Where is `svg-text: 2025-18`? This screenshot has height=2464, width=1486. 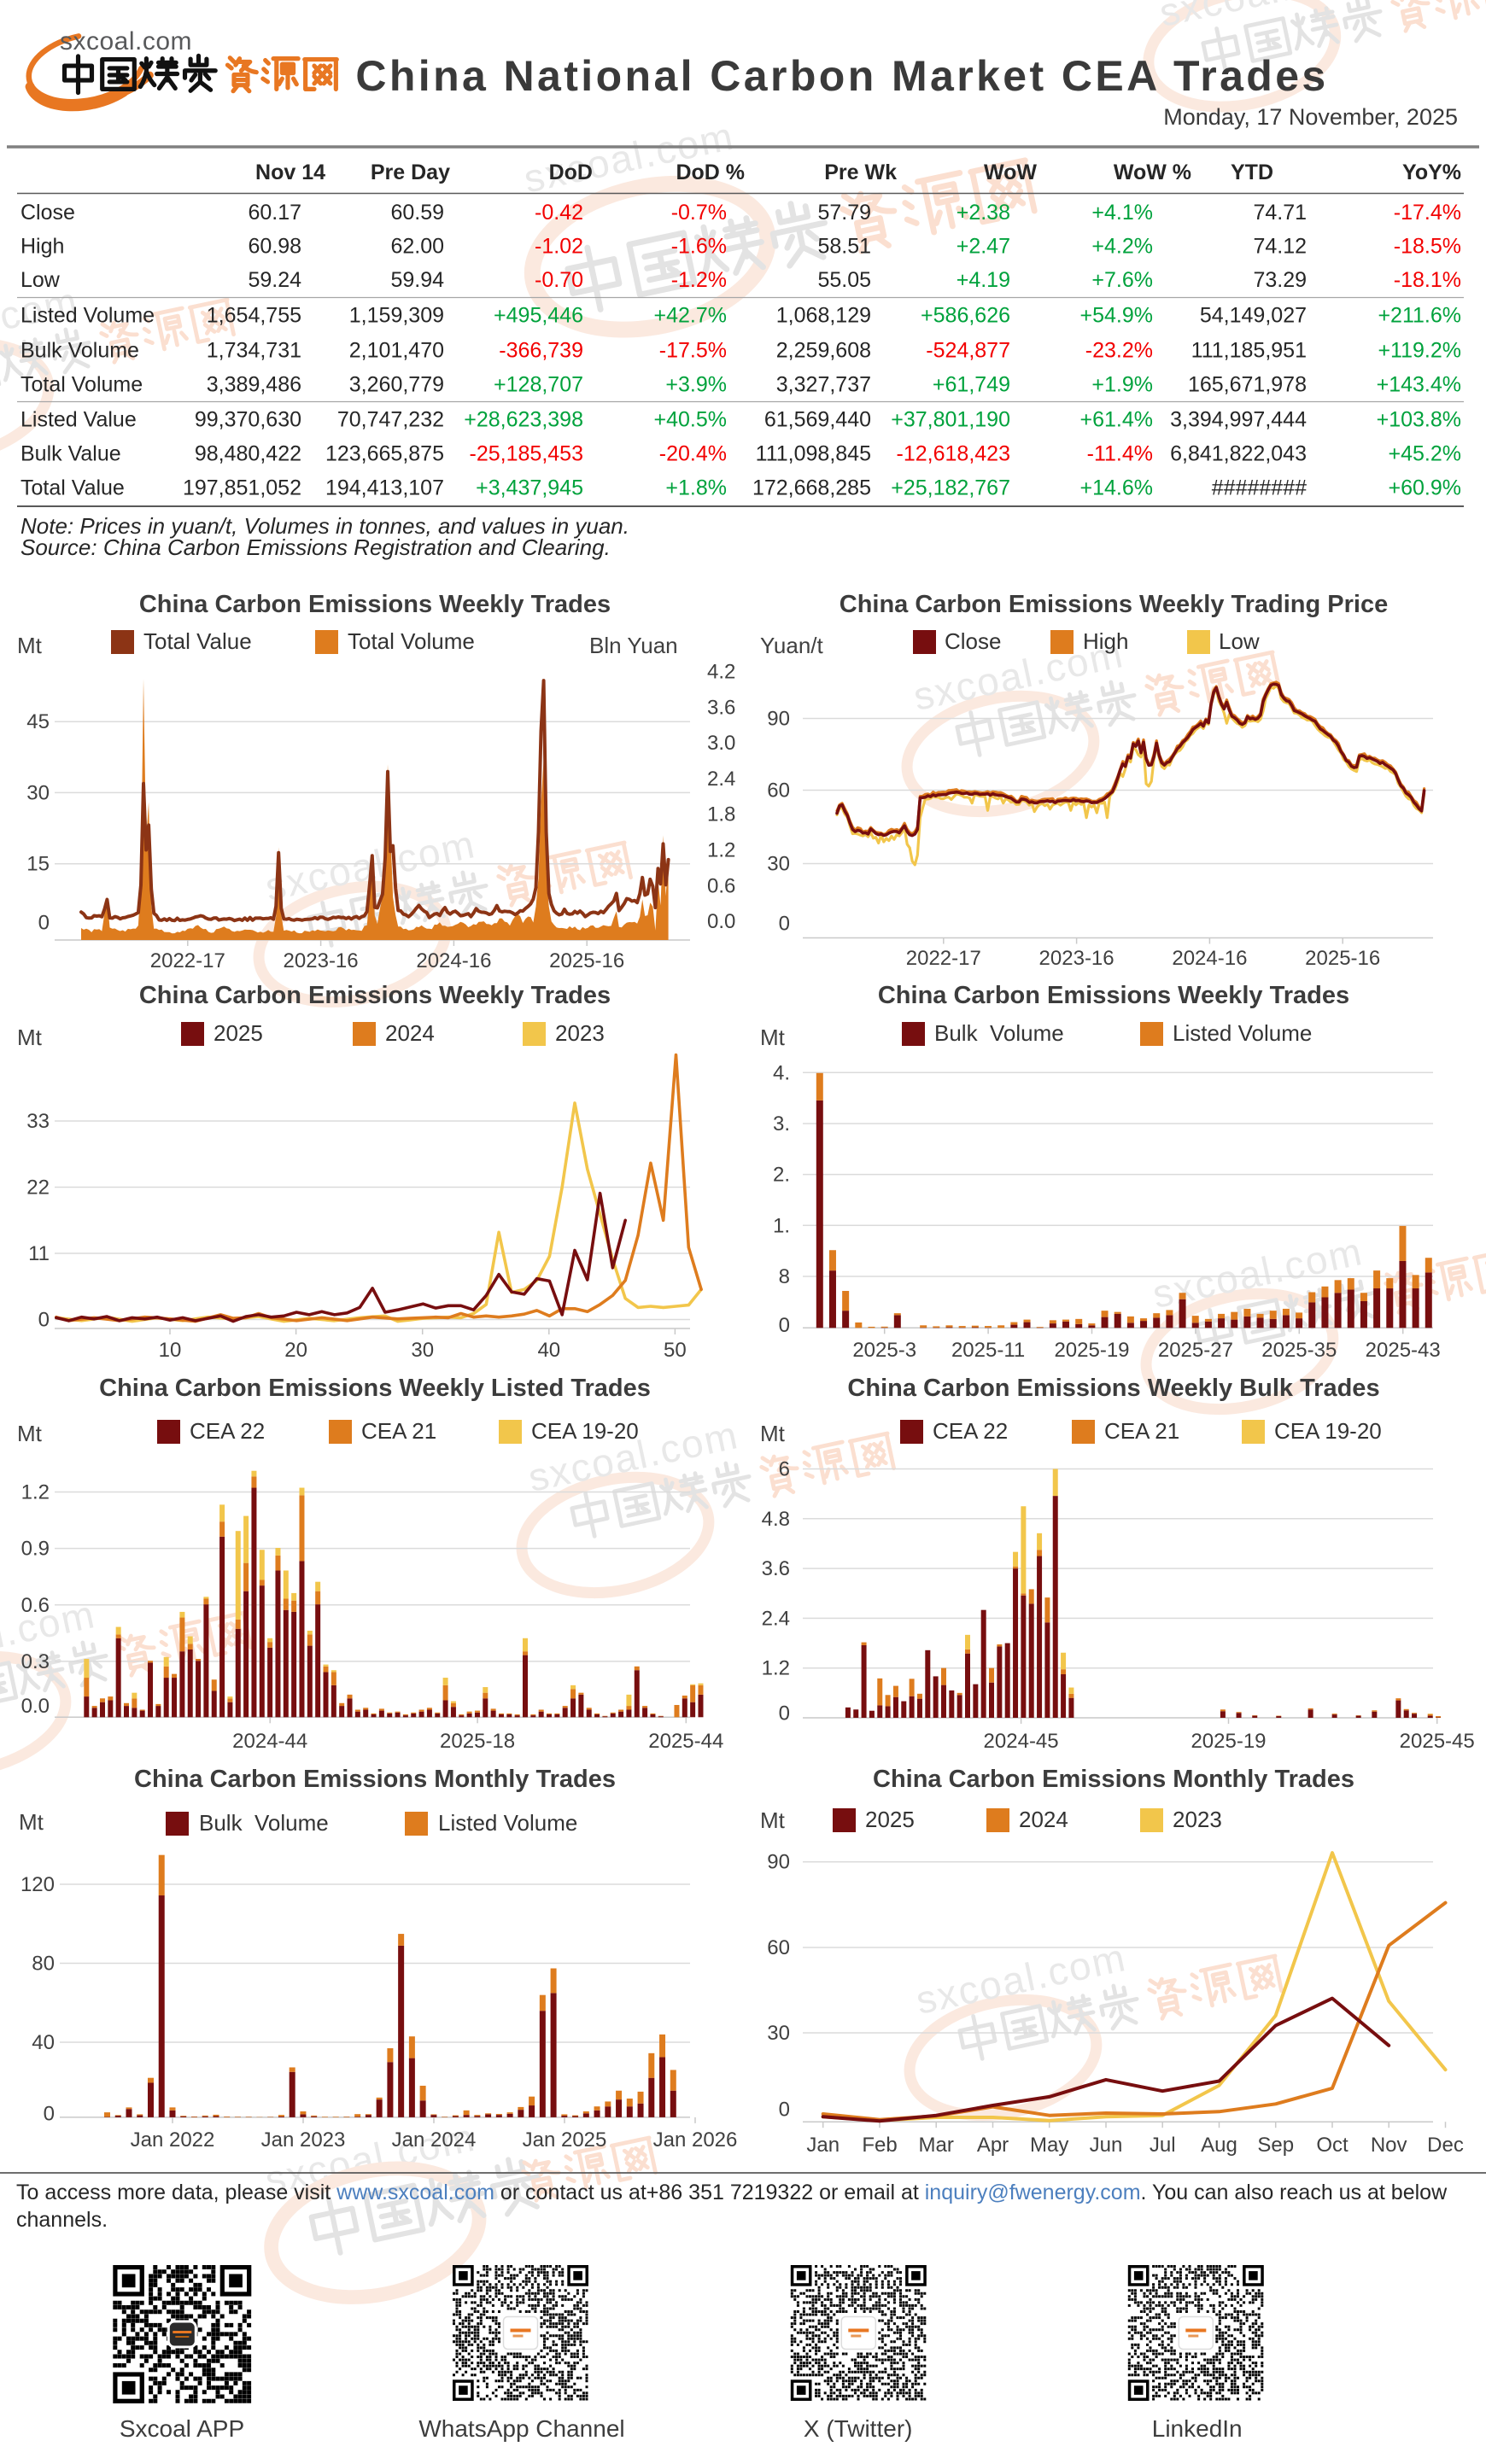 svg-text: 2025-18 is located at coordinates (477, 1741).